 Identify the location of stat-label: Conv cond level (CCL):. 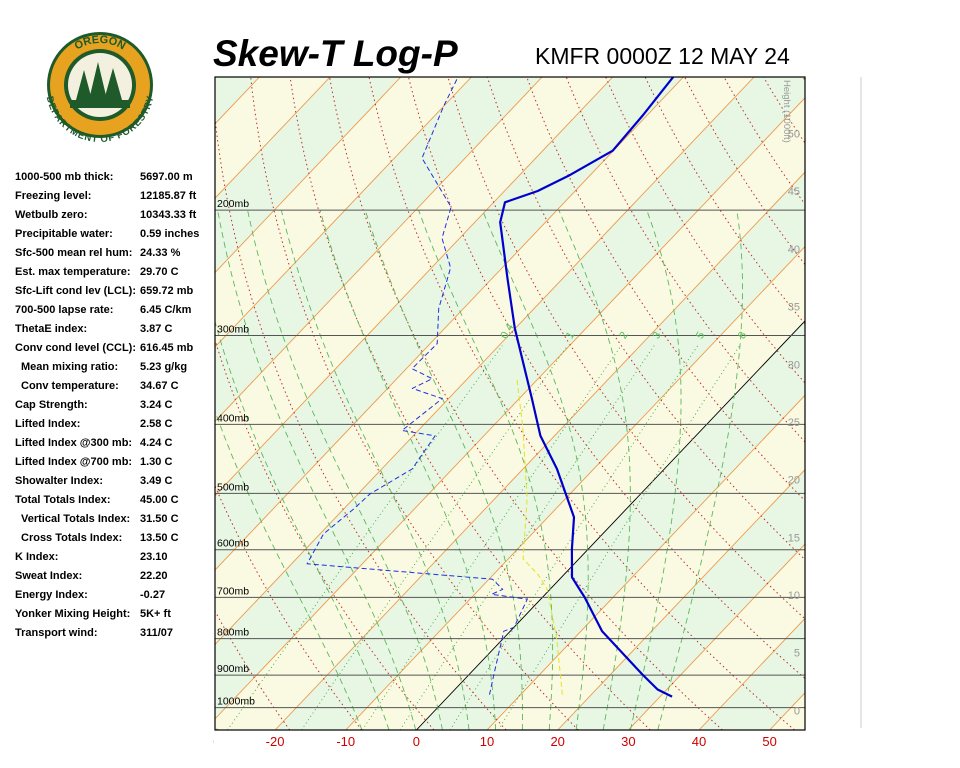
(75, 348).